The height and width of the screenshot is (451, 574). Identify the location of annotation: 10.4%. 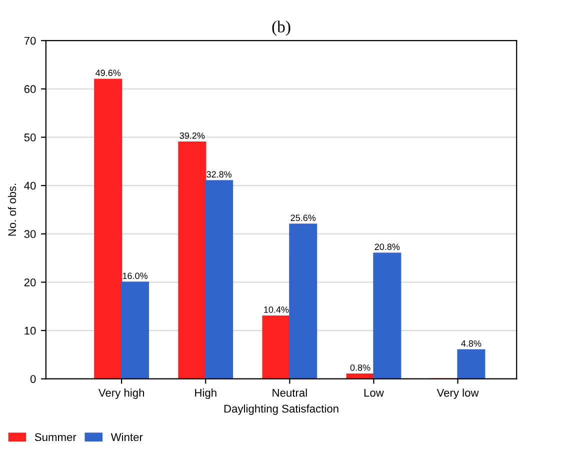
(276, 309).